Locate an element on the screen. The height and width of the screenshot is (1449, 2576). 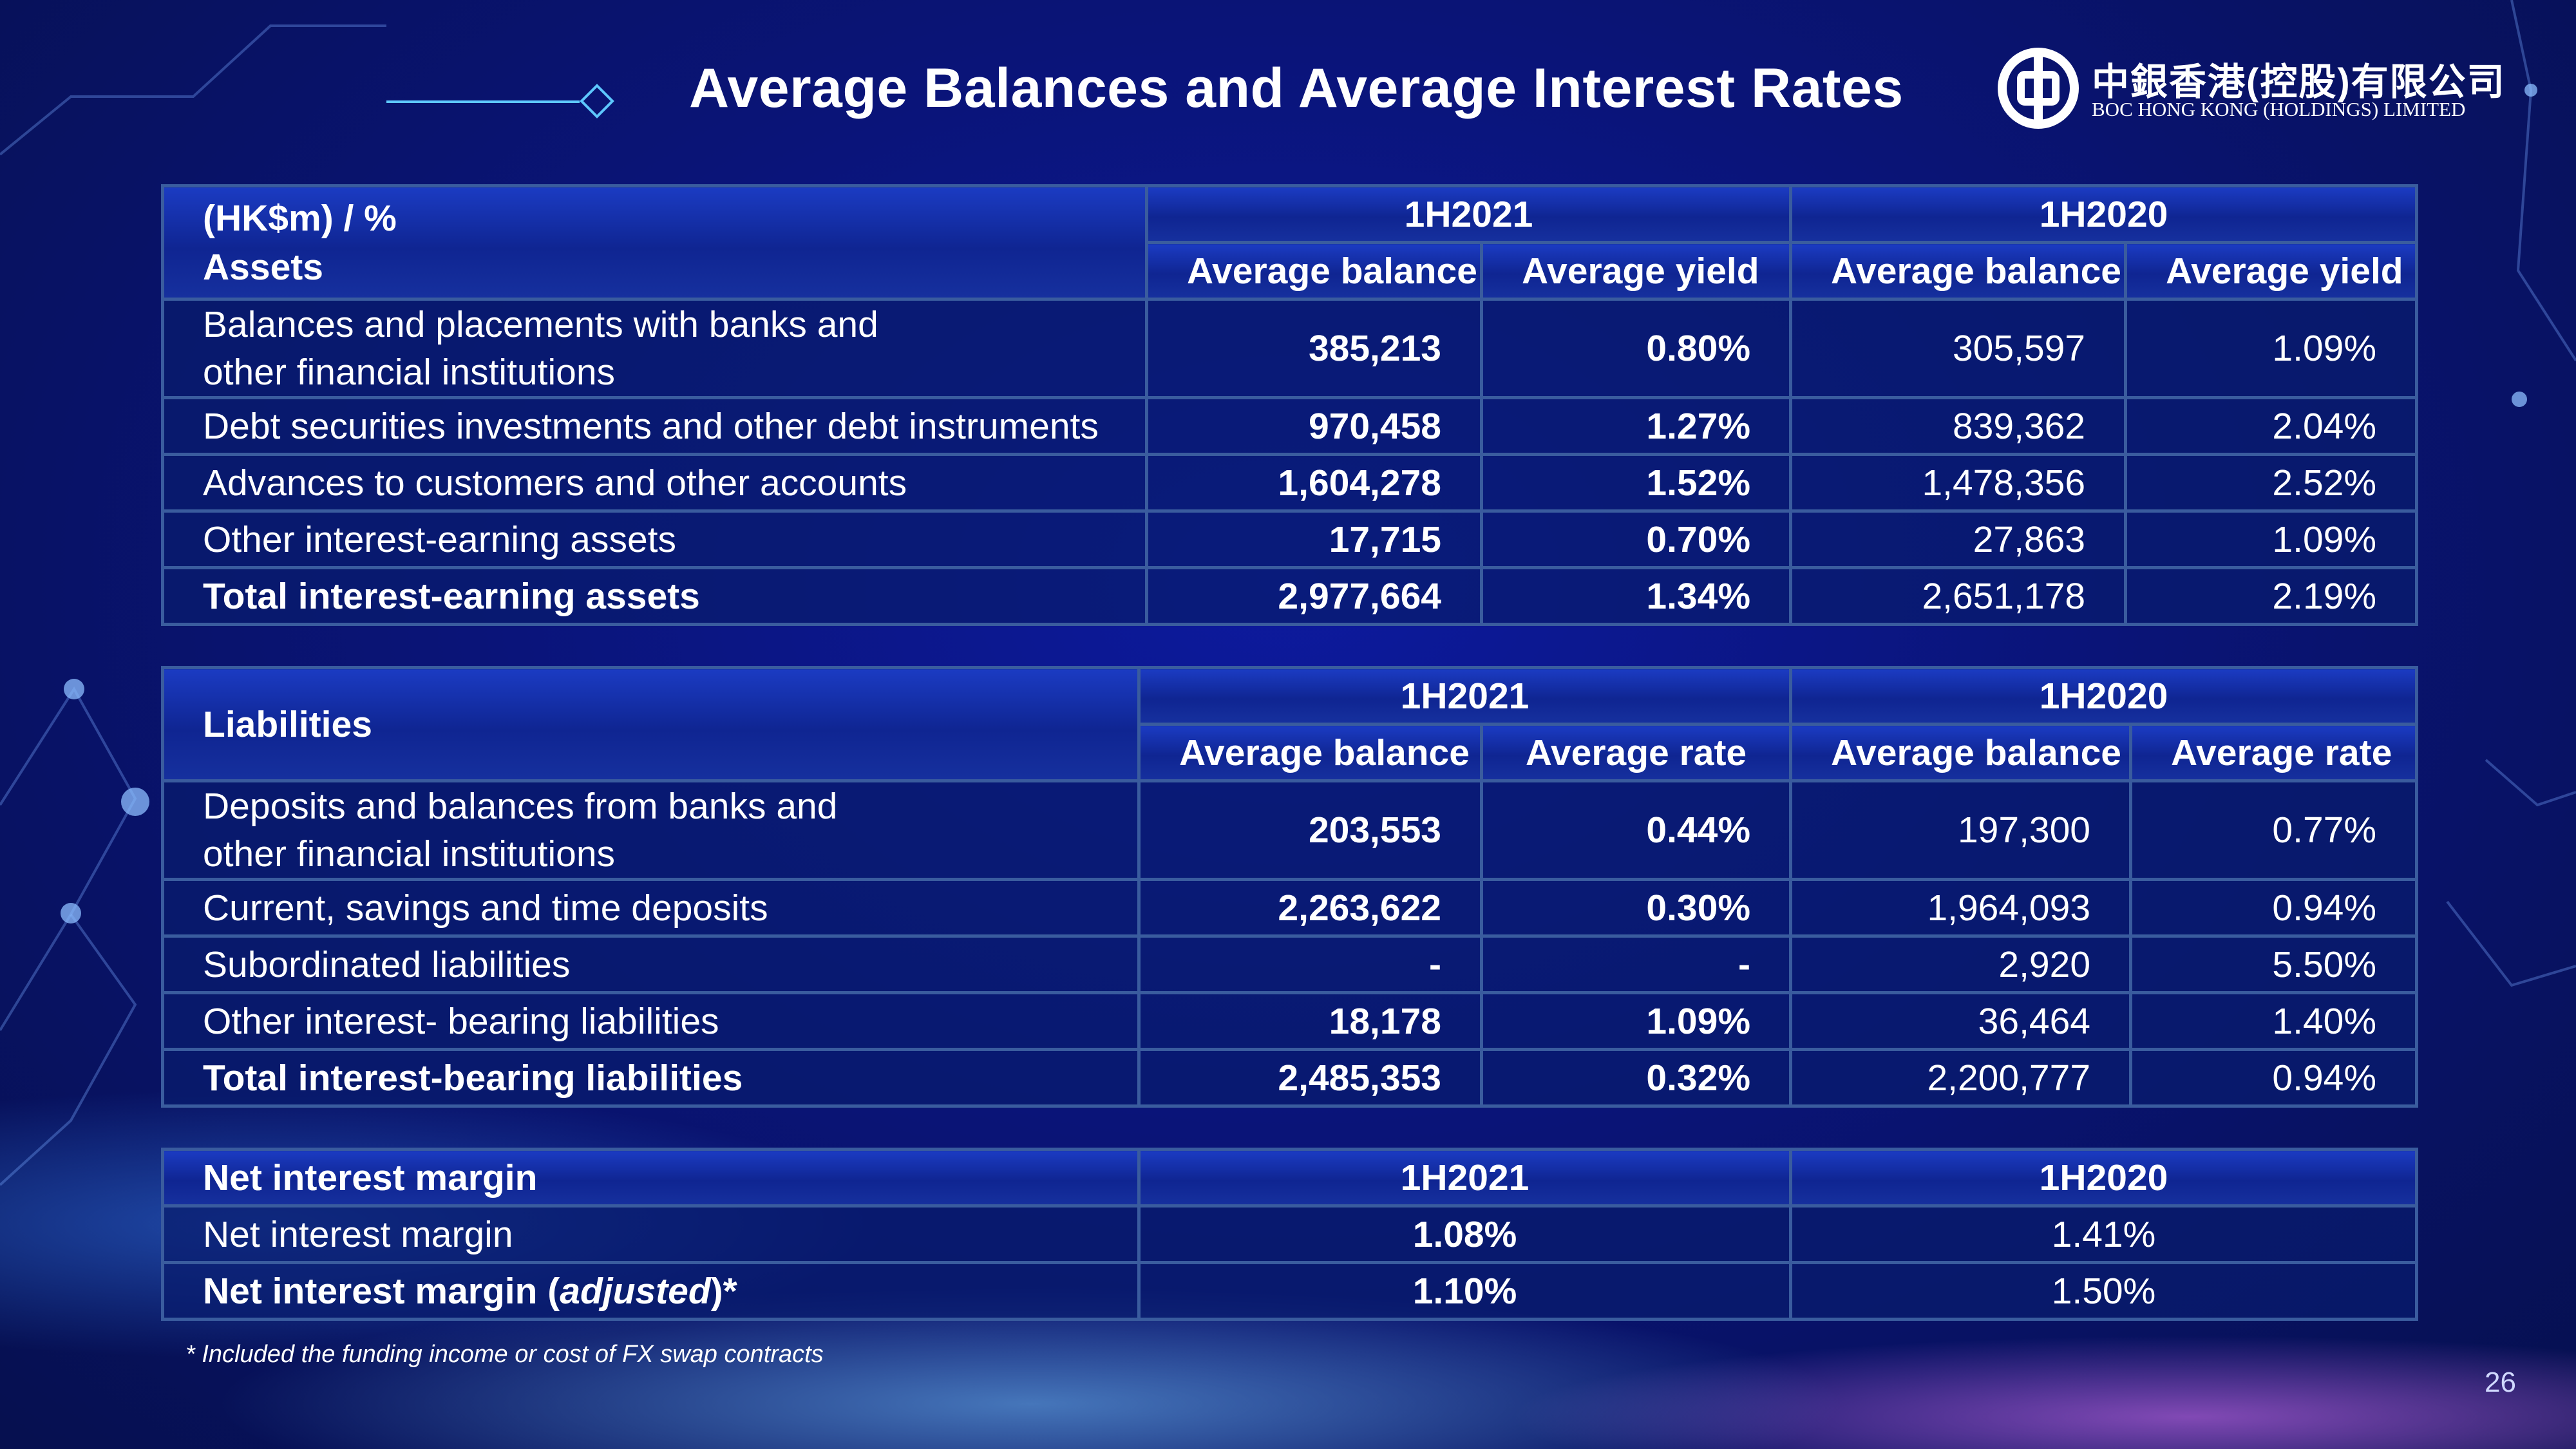
cell-balance-1h2020: 27,863 is located at coordinates (1958, 539).